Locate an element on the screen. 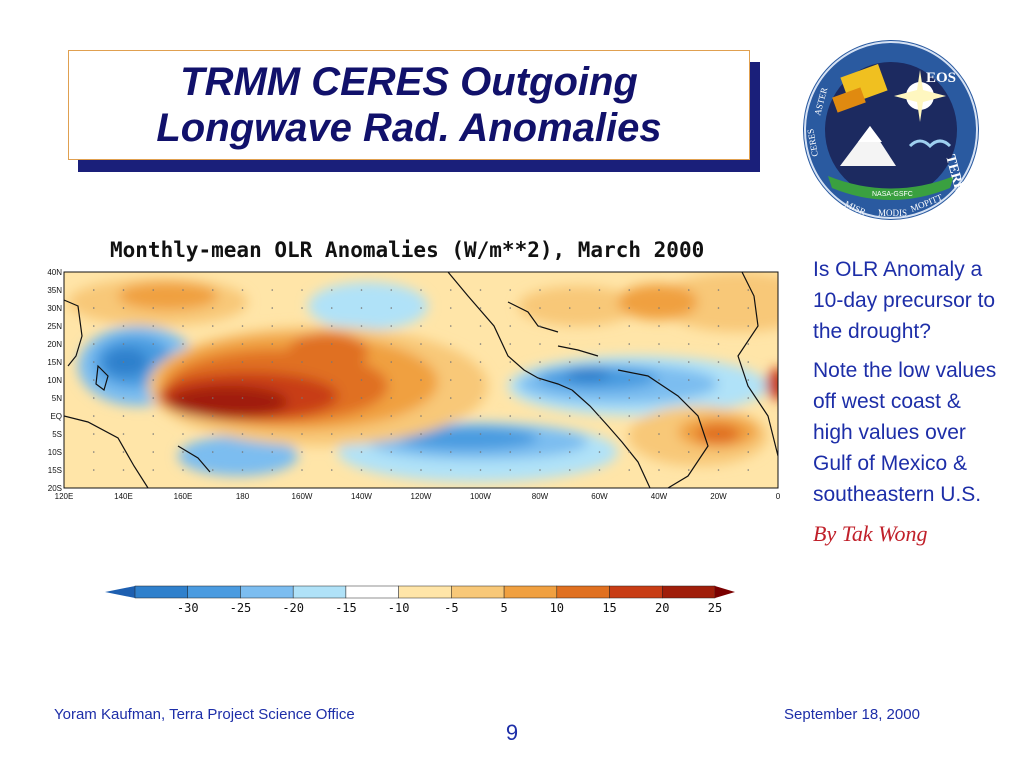 Image resolution: width=1024 pixels, height=768 pixels. credit-text: By Tak Wong is located at coordinates (870, 533).